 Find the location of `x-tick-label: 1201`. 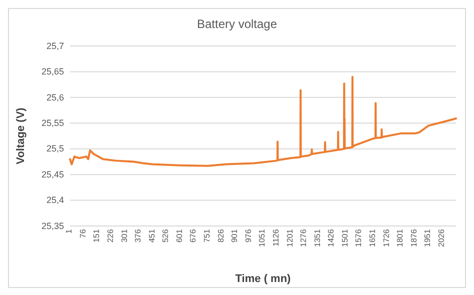

x-tick-label: 1201 is located at coordinates (289, 237).